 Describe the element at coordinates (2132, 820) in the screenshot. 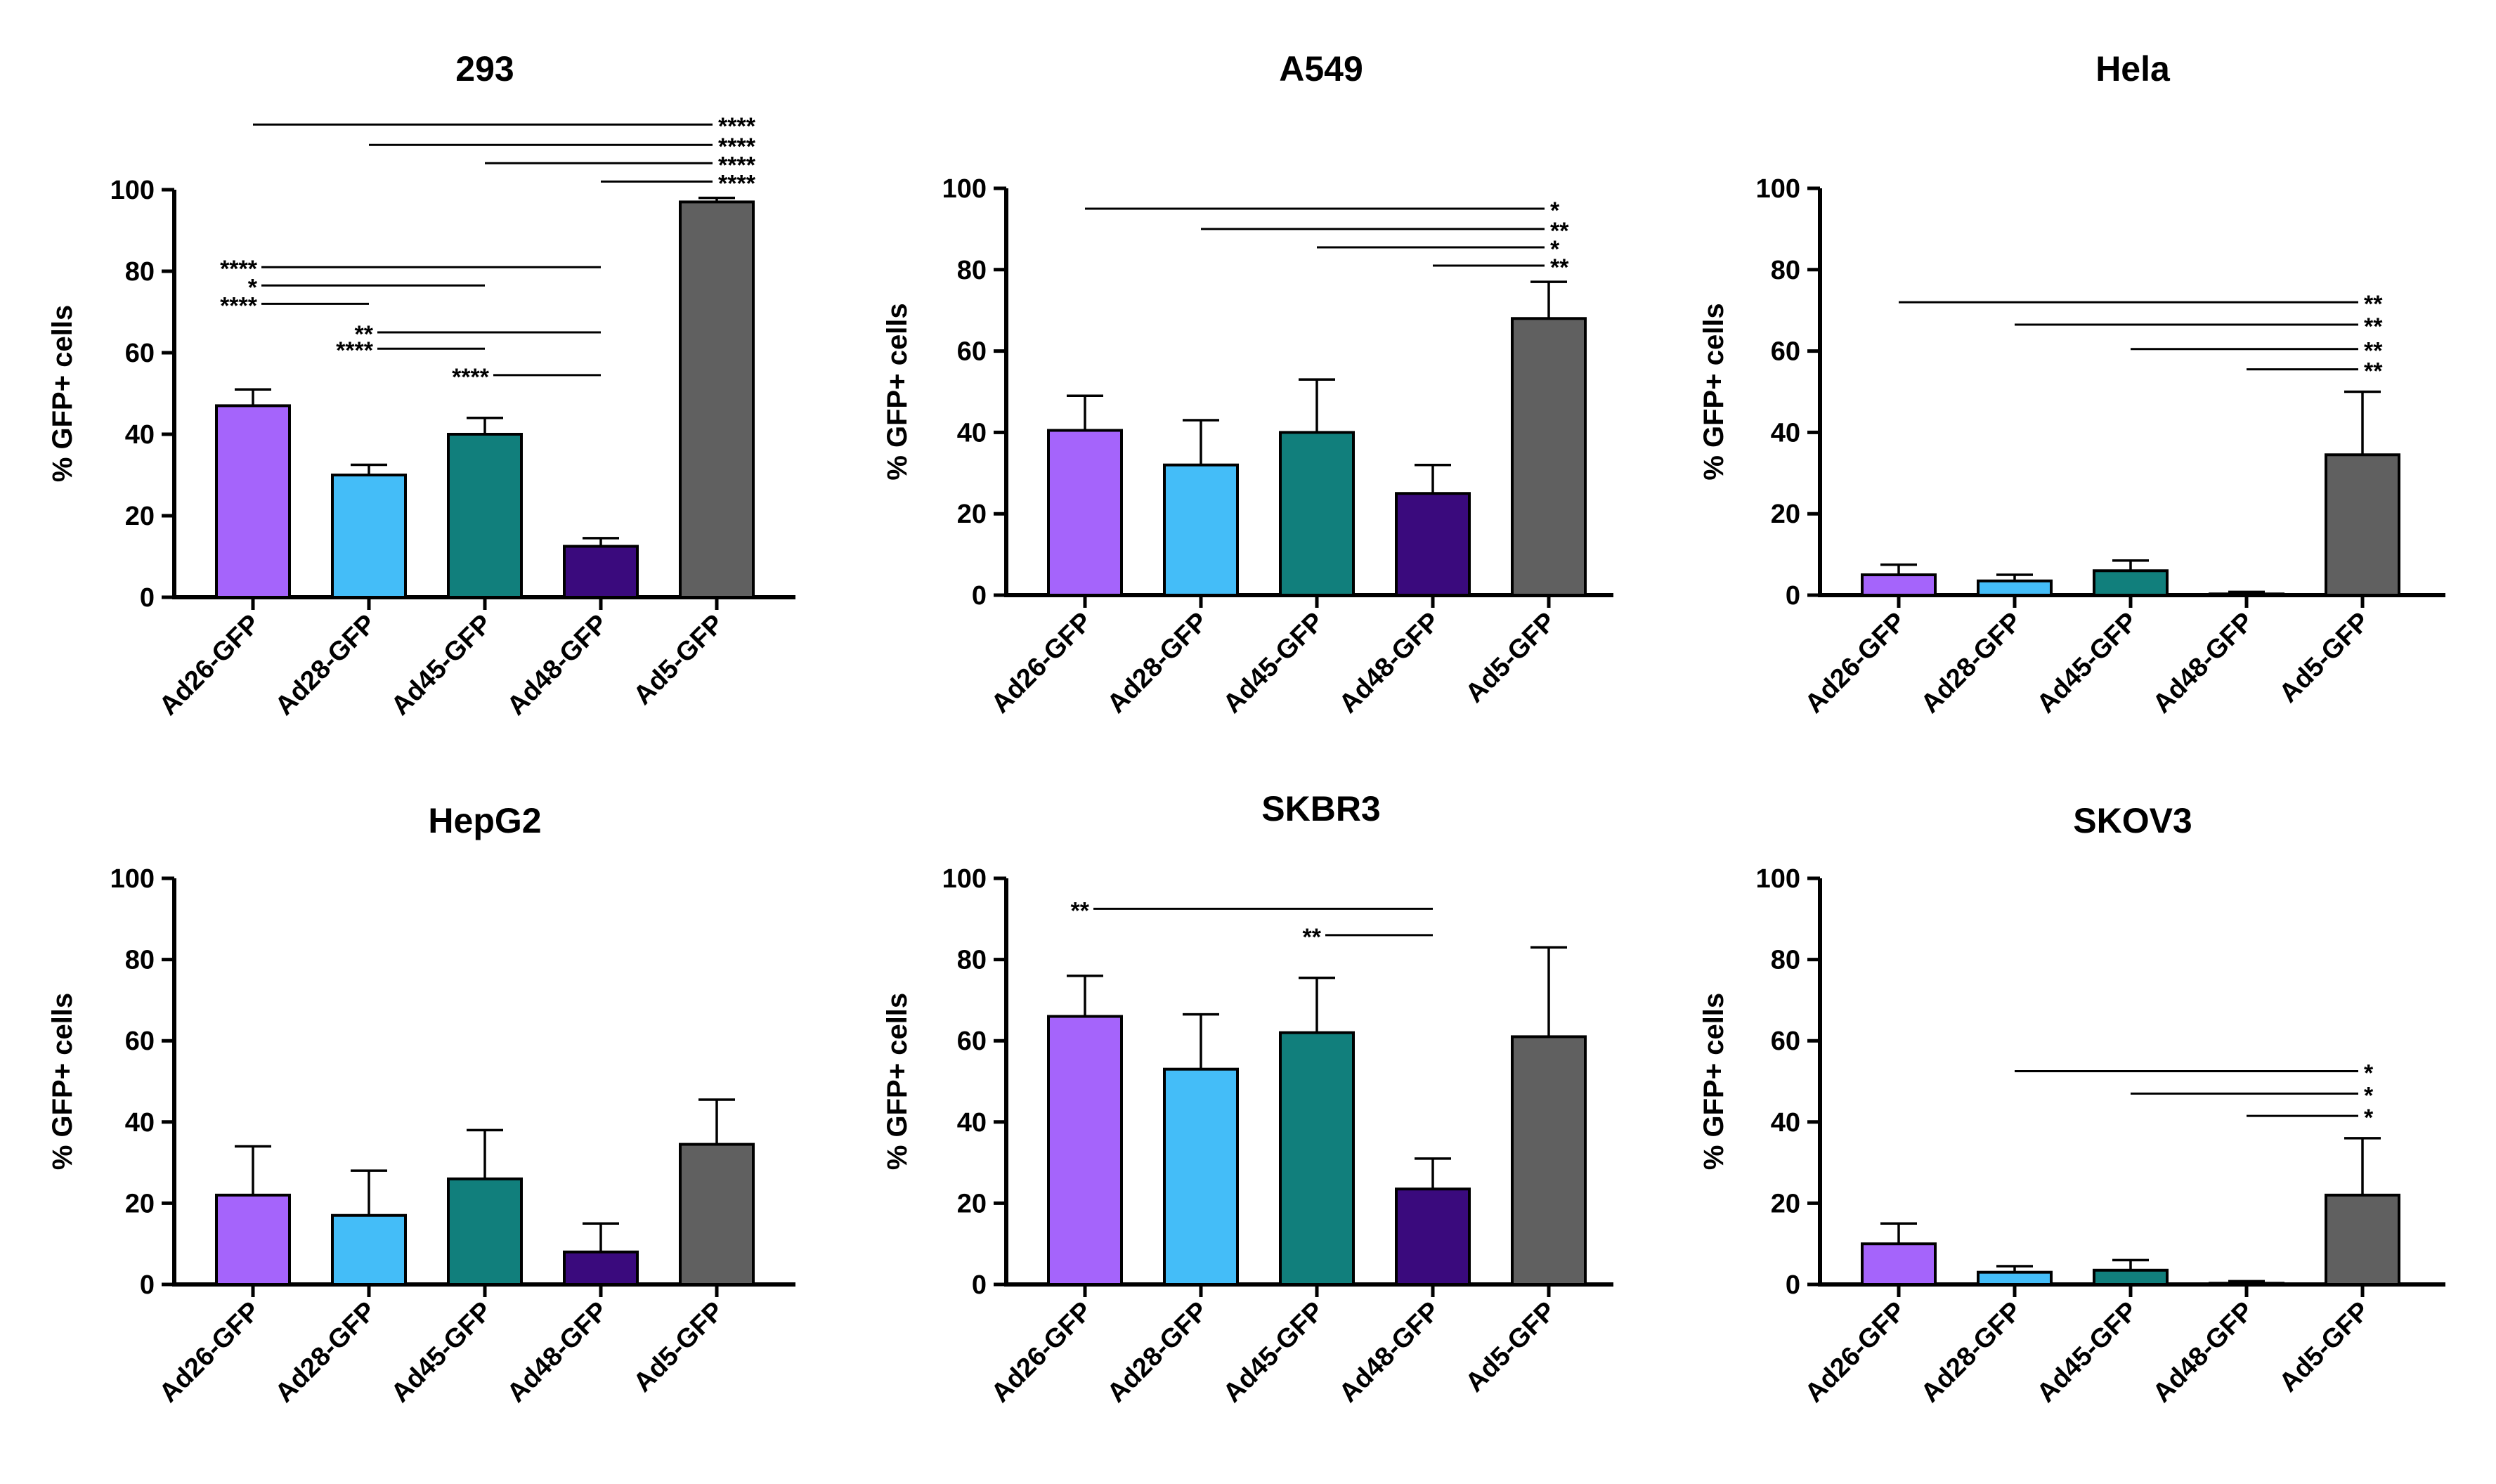

I see `chart-title: SKOV3` at that location.